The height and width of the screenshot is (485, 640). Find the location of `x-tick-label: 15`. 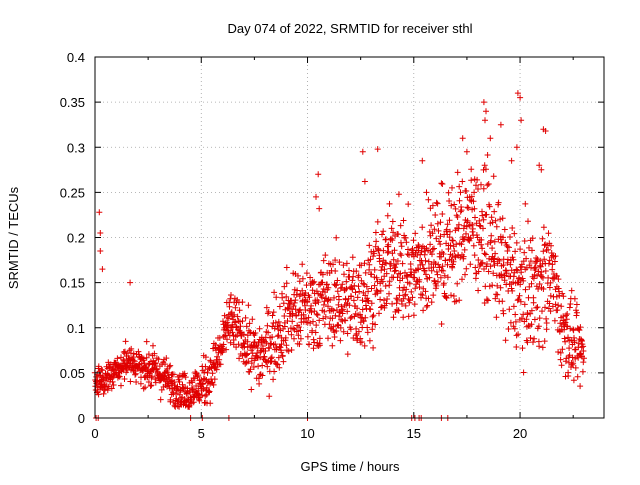

x-tick-label: 15 is located at coordinates (414, 433).